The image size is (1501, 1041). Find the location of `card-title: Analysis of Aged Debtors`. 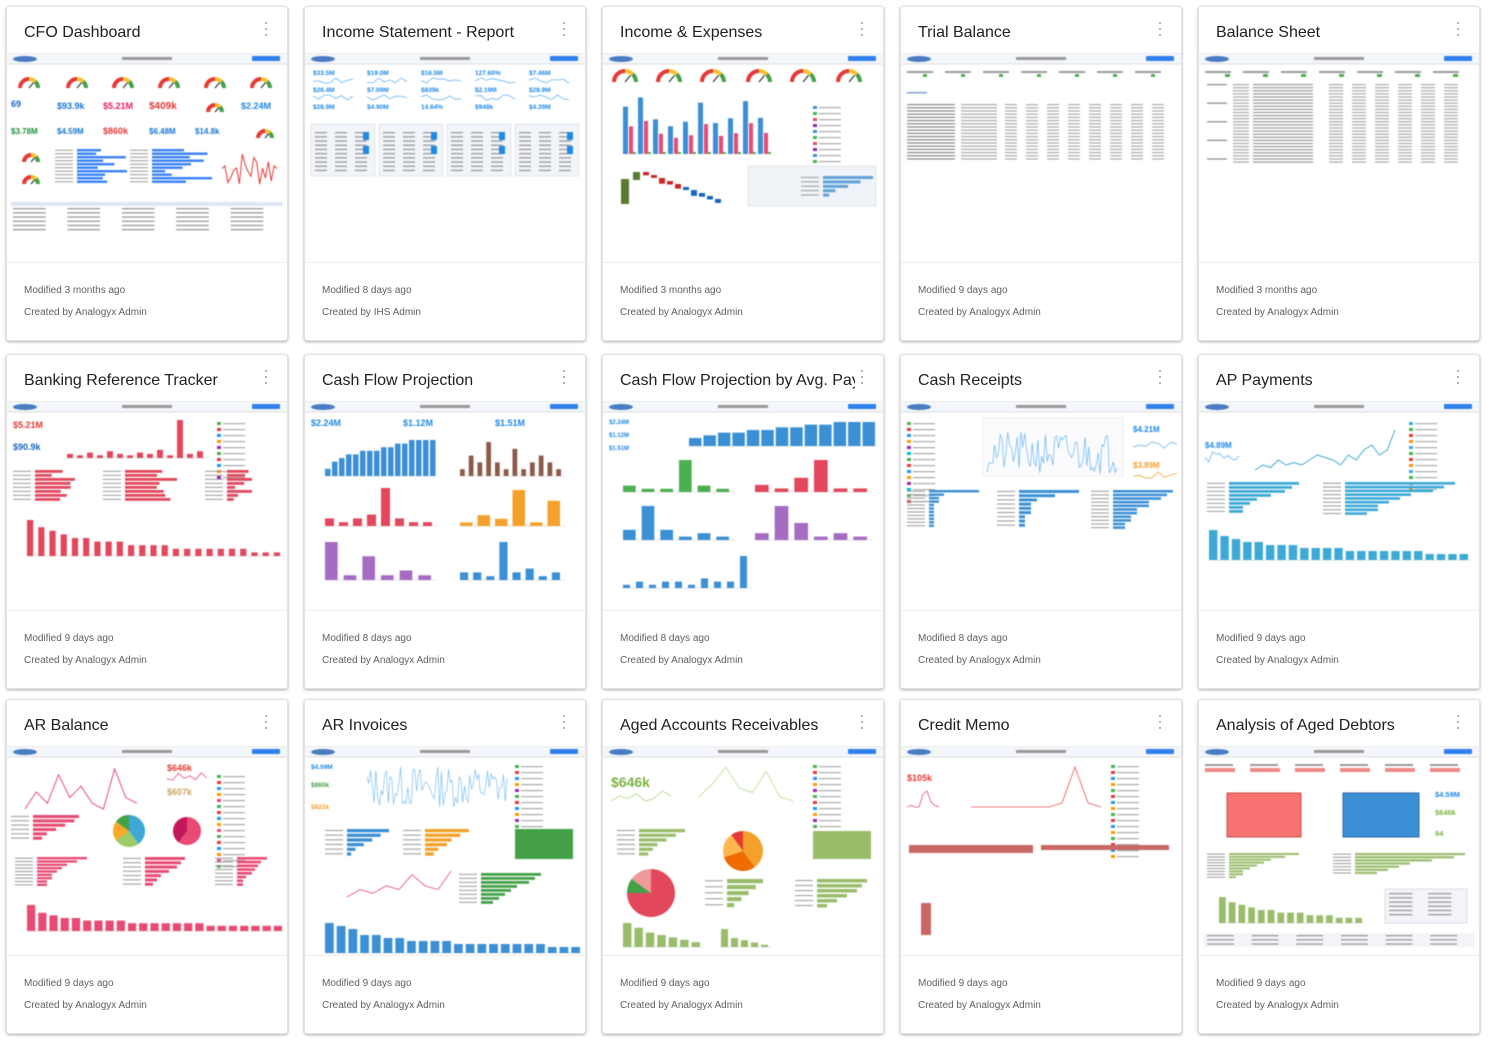

card-title: Analysis of Aged Debtors is located at coordinates (1305, 725).